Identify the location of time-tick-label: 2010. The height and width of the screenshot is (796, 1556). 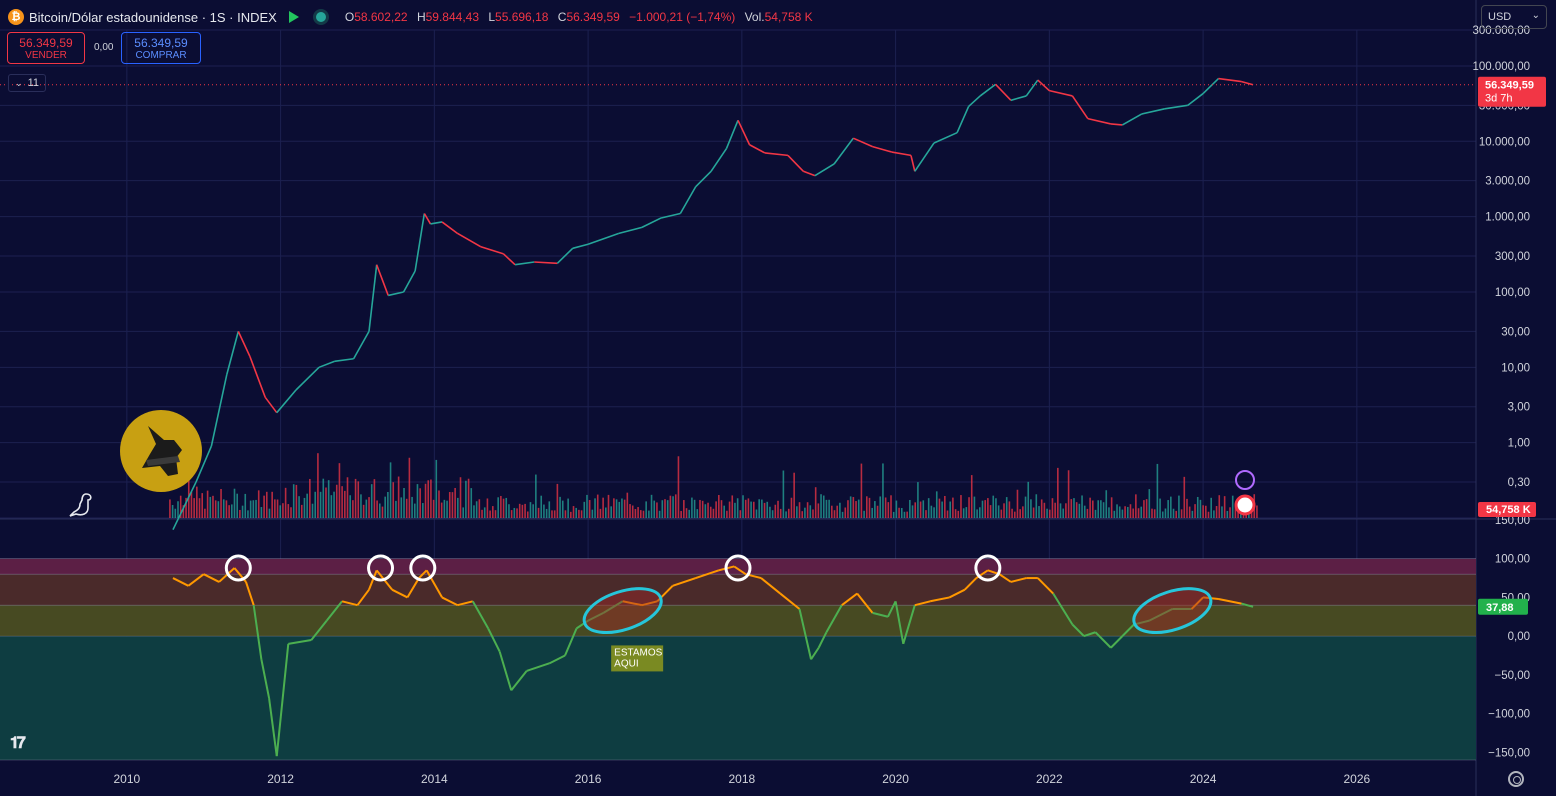
(126, 779).